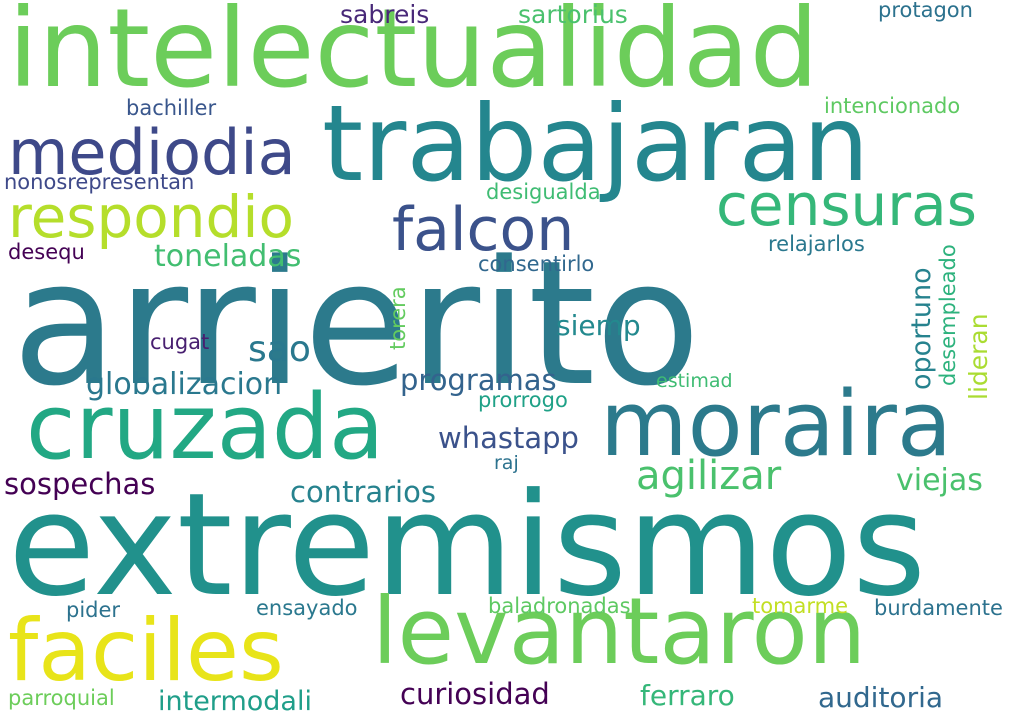 The height and width of the screenshot is (720, 1024). What do you see at coordinates (800, 606) in the screenshot?
I see `word-tomarme: tomarme` at bounding box center [800, 606].